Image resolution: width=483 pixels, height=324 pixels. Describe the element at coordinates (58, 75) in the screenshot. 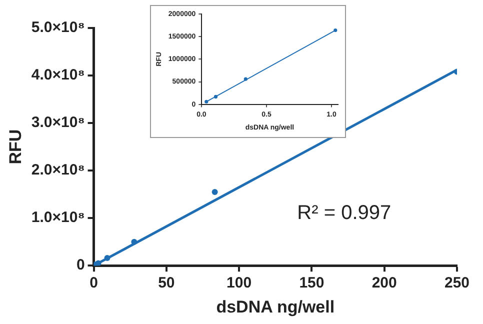

I see `y-tick-label: 4.0×10⁸` at that location.